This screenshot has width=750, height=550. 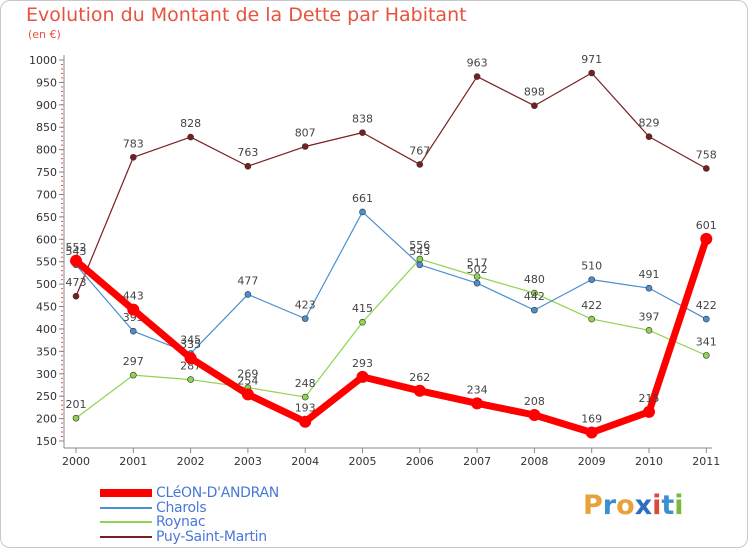 I want to click on data-label: 335, so click(x=190, y=344).